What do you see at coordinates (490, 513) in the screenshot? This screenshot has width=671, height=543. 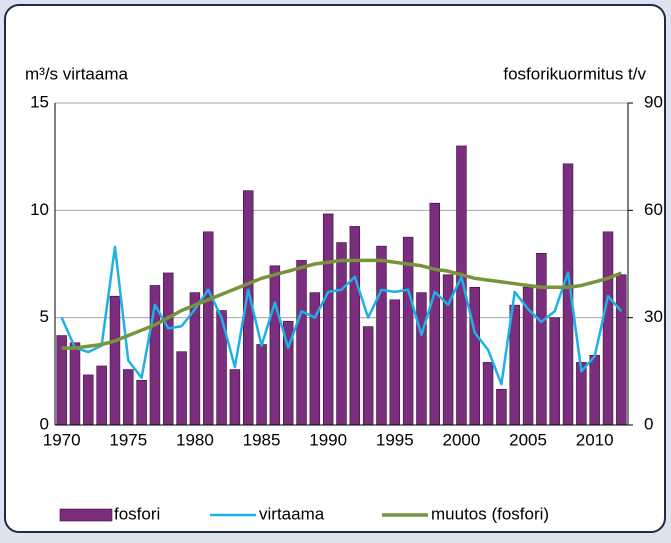 I see `legend-label: muutos (fosfori)` at bounding box center [490, 513].